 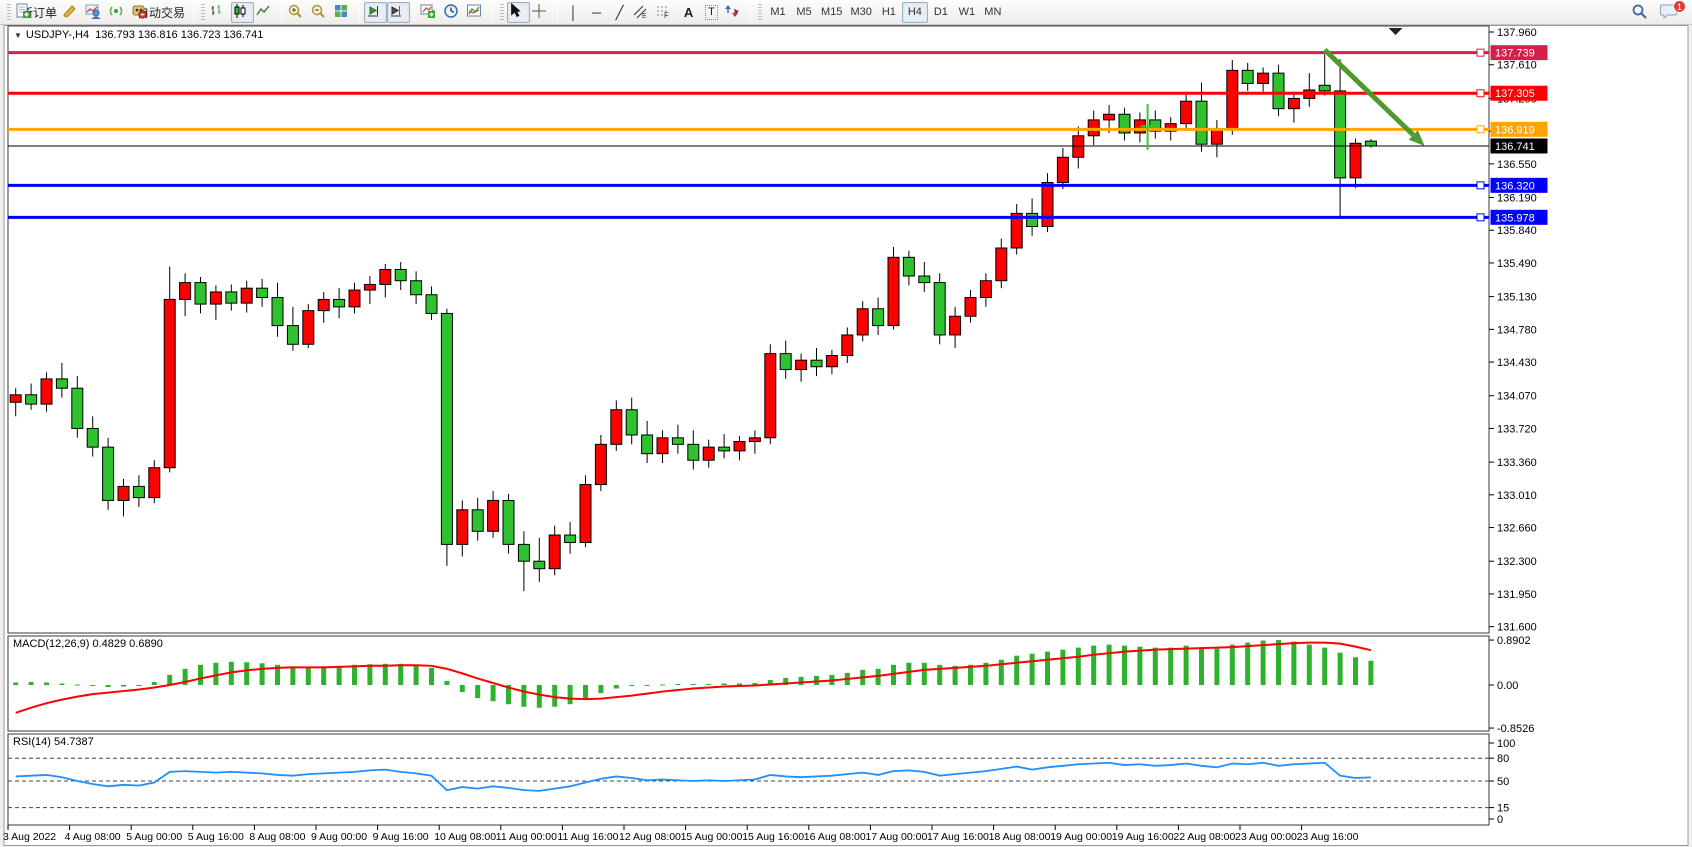 What do you see at coordinates (376, 12) in the screenshot?
I see `auto-scroll-button` at bounding box center [376, 12].